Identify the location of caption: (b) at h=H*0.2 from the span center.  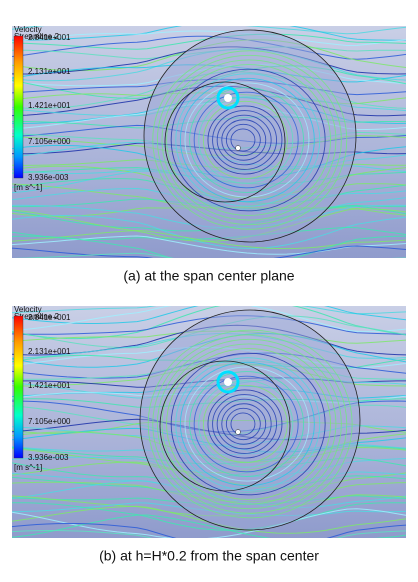
(209, 556).